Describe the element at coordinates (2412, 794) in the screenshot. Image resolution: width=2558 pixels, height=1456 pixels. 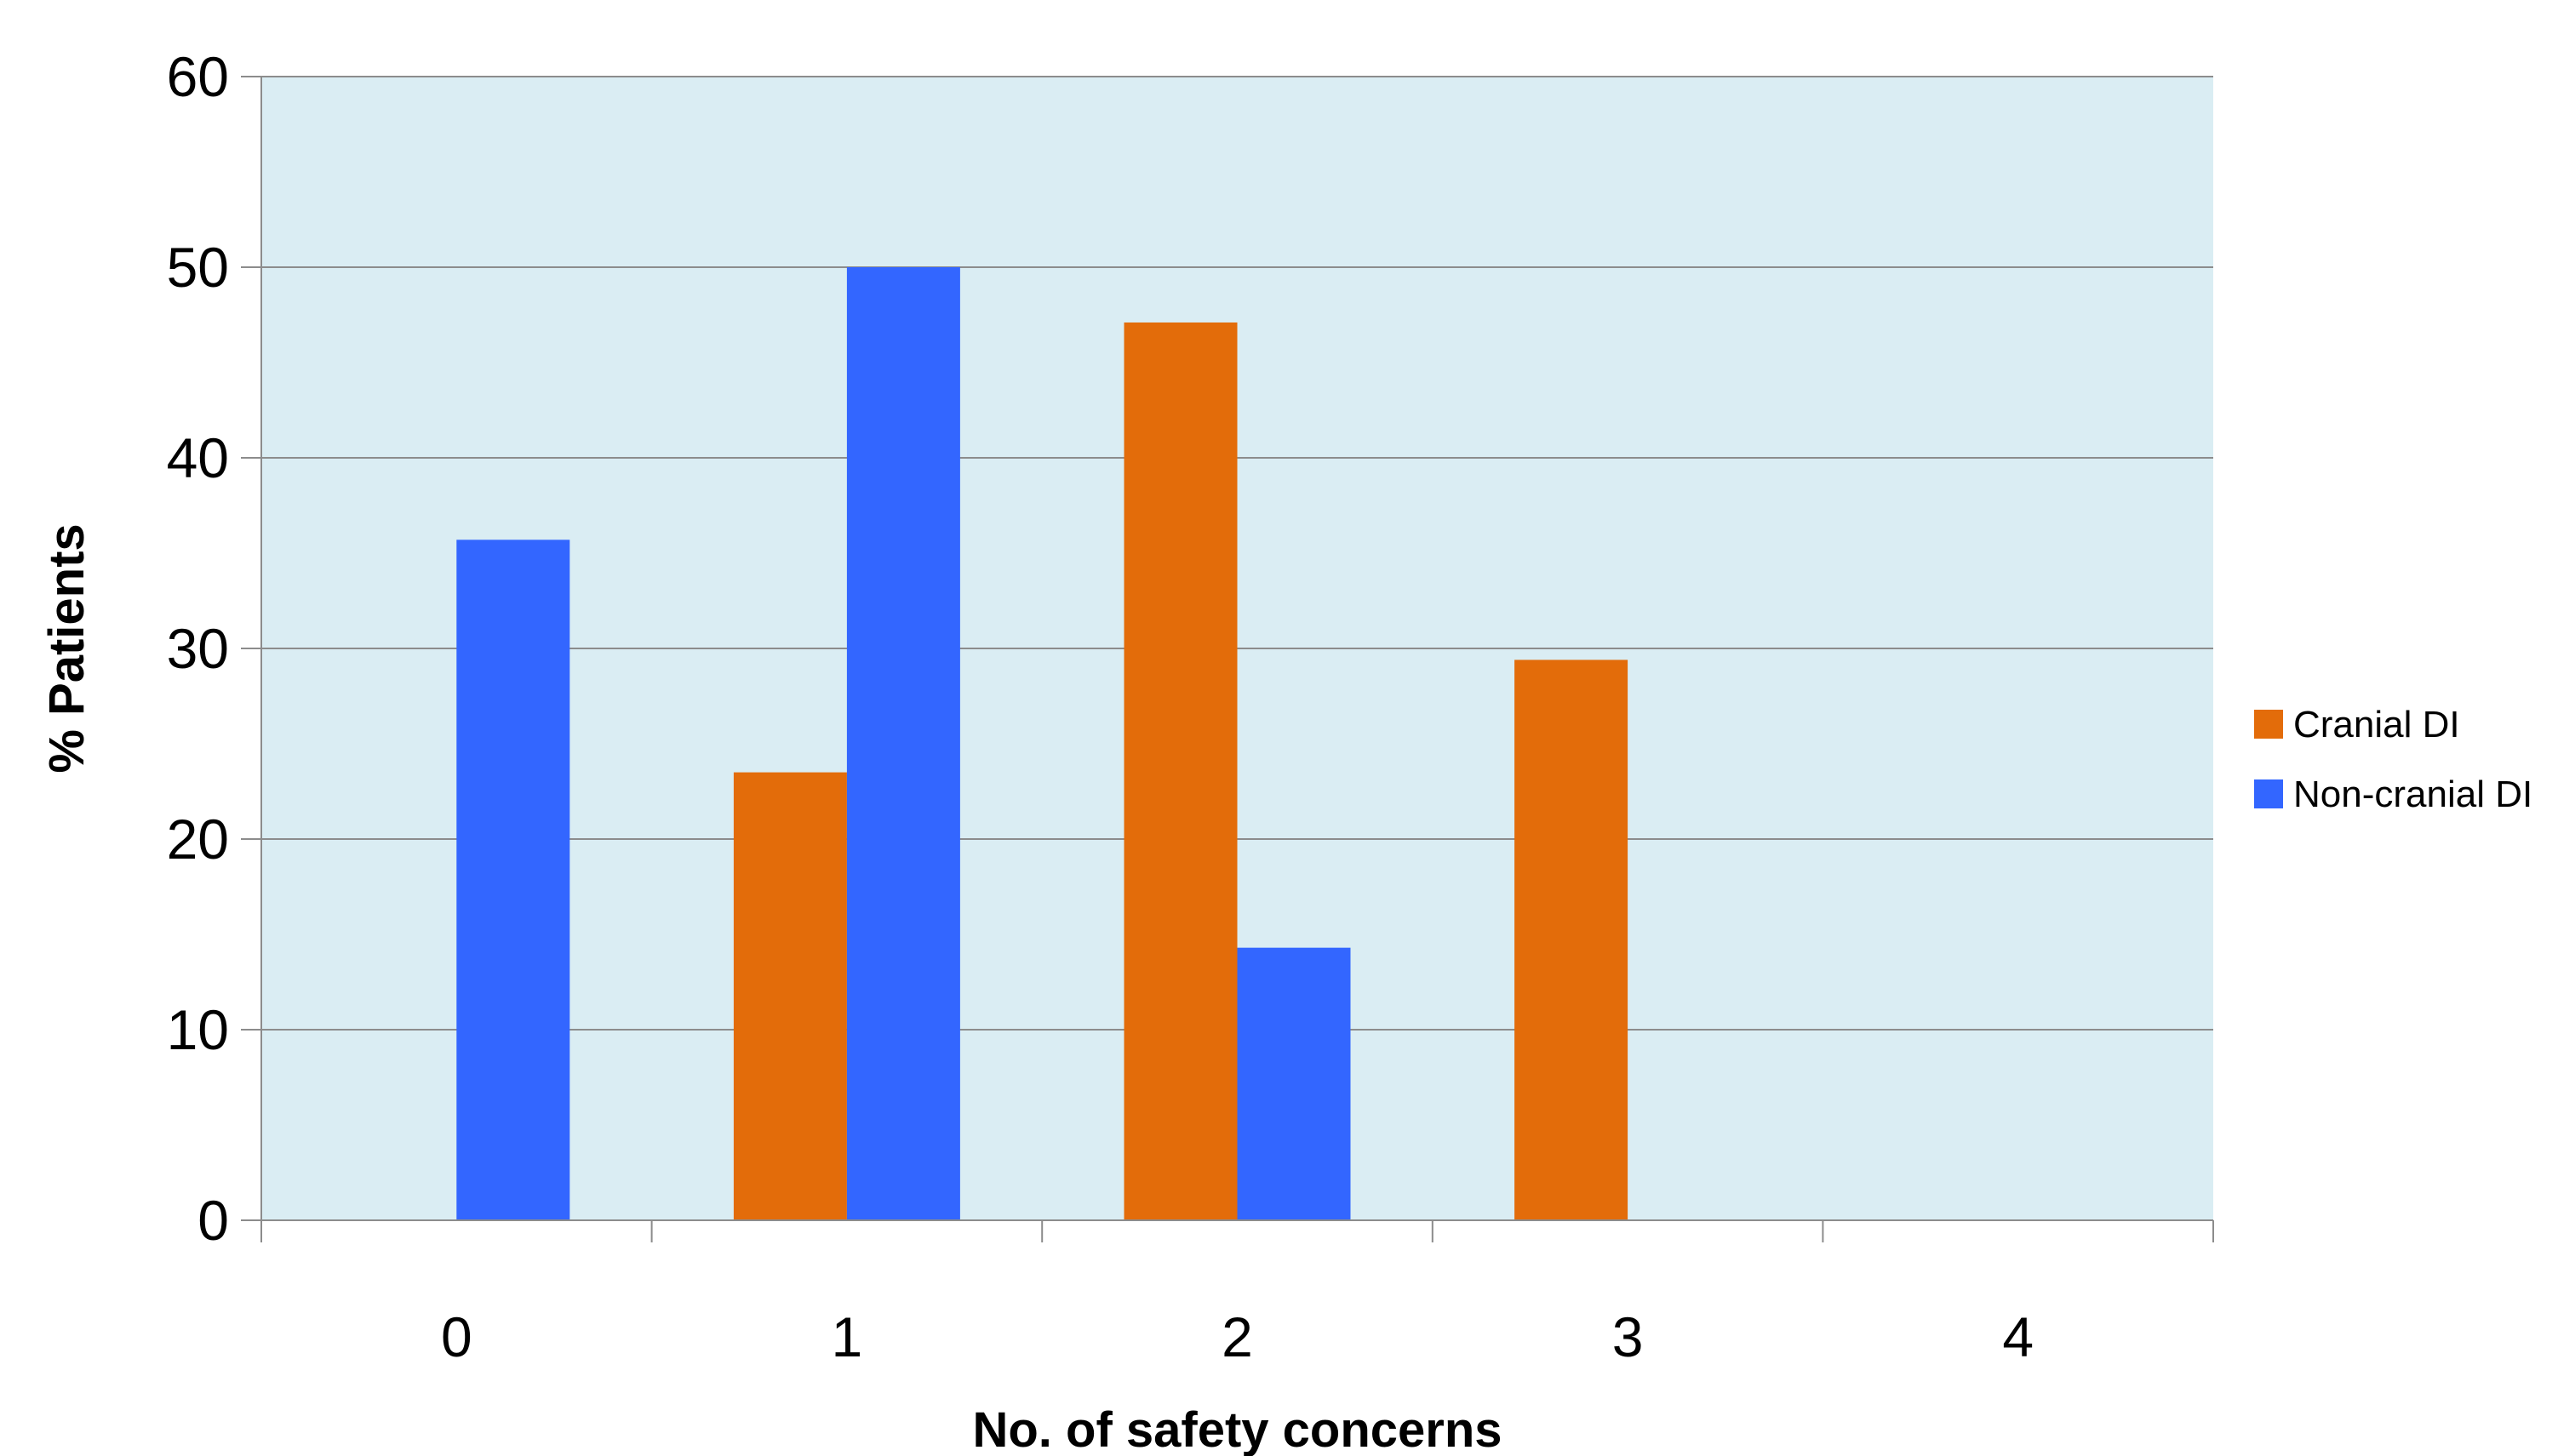
I see `legend-label: Non-cranial DI` at that location.